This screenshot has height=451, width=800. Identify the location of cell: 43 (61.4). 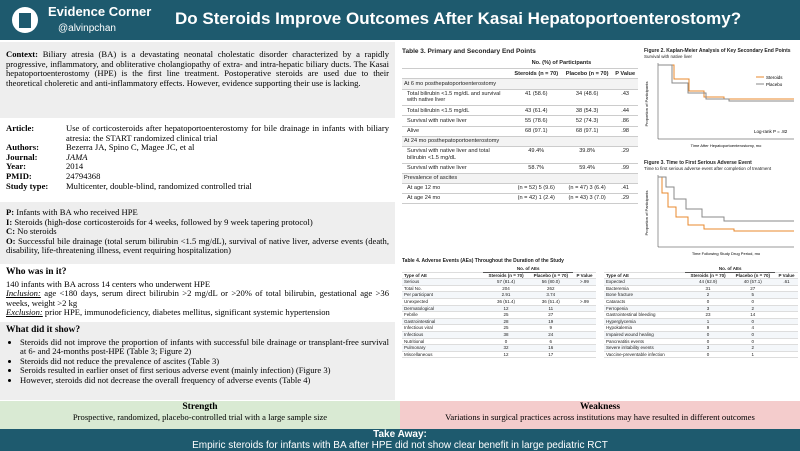
(536, 111).